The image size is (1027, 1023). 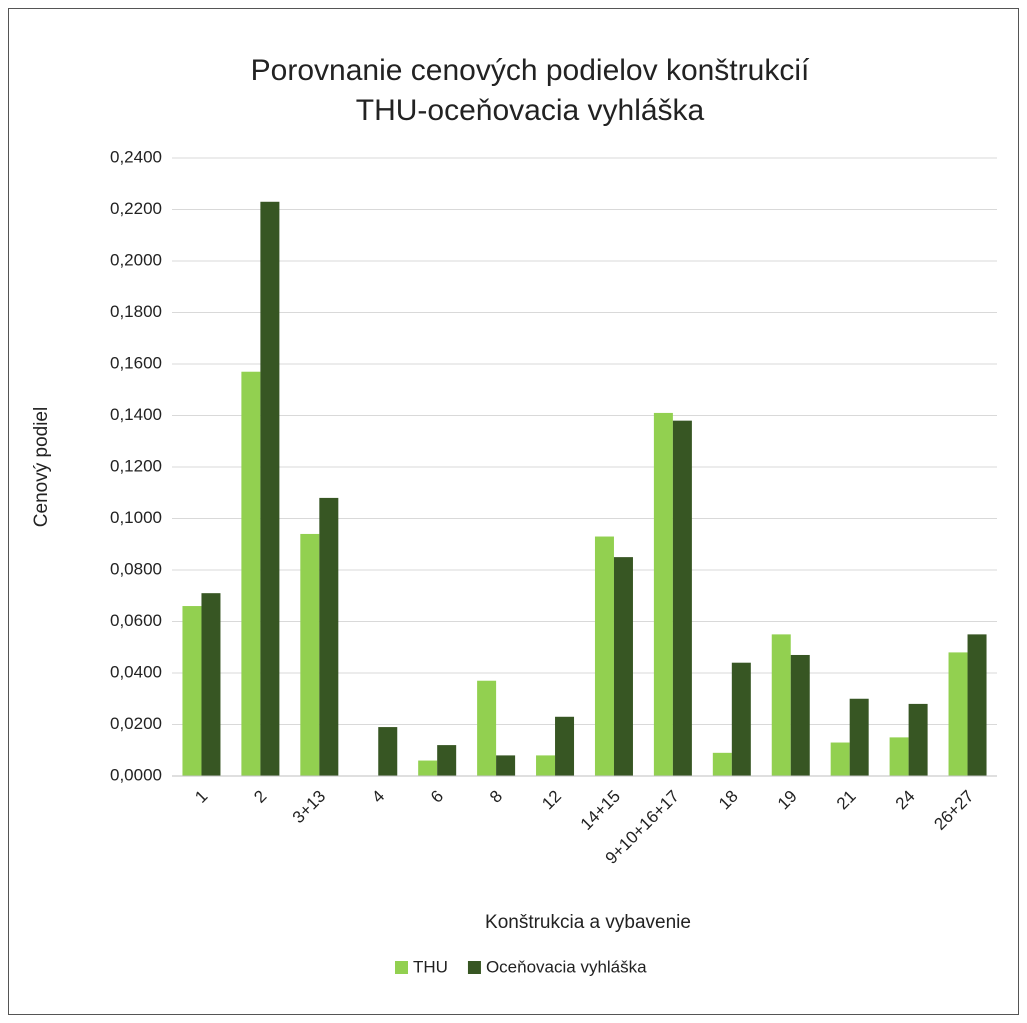 I want to click on y-tick-label: 0,2400, so click(x=136, y=156).